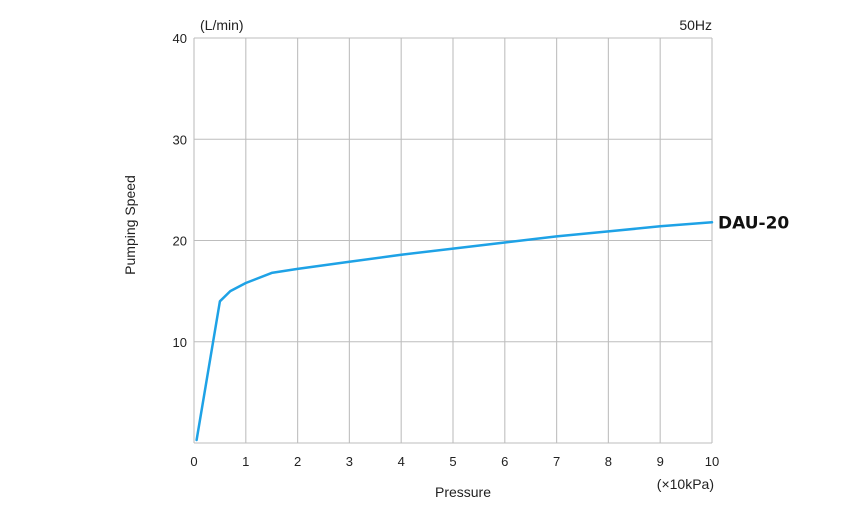 The image size is (850, 508). What do you see at coordinates (608, 461) in the screenshot?
I see `x-tick-label: 8` at bounding box center [608, 461].